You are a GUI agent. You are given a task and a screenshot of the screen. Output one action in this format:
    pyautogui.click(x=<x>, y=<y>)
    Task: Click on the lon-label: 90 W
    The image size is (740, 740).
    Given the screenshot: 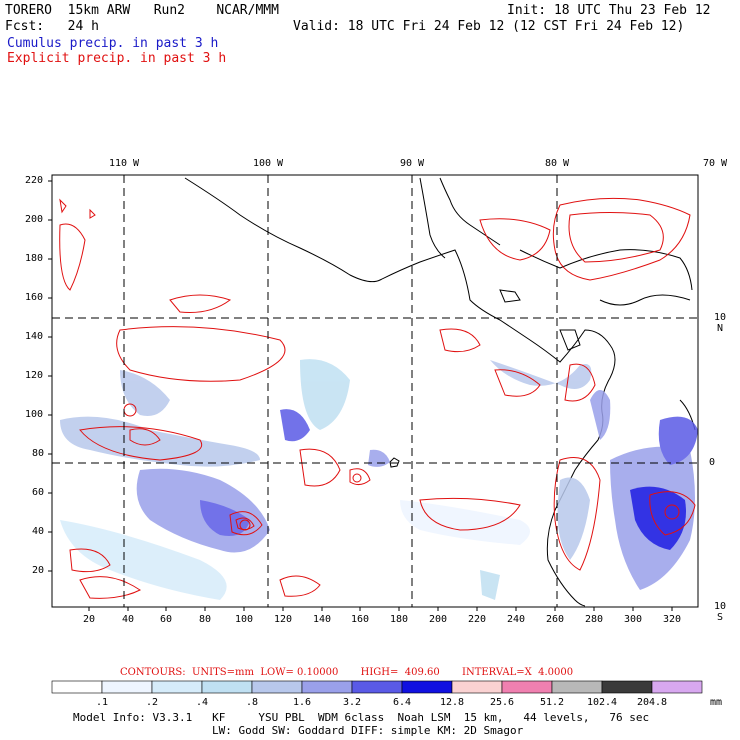 What is the action you would take?
    pyautogui.click(x=412, y=163)
    